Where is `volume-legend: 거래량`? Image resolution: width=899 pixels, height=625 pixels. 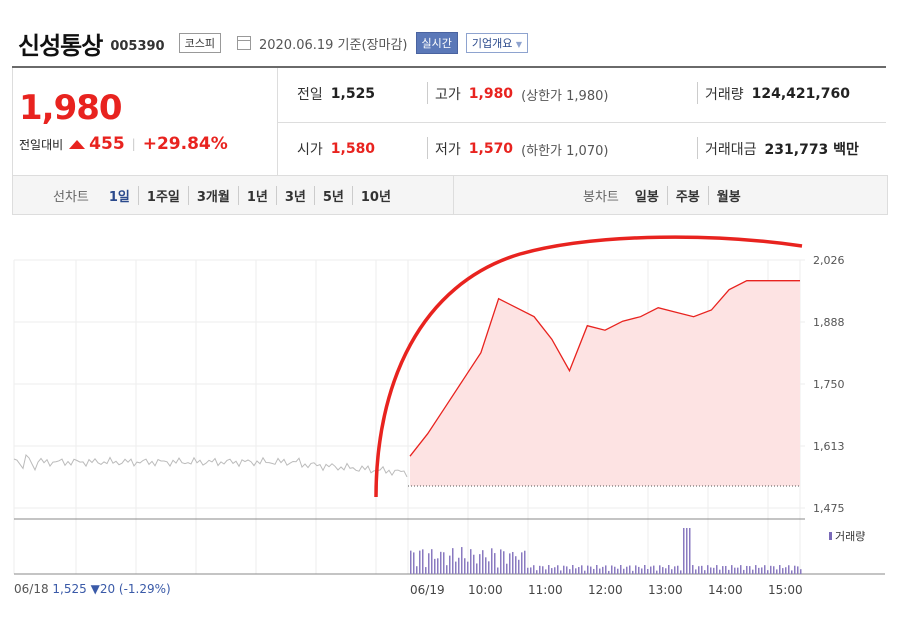
volume-legend: 거래량 is located at coordinates (850, 536).